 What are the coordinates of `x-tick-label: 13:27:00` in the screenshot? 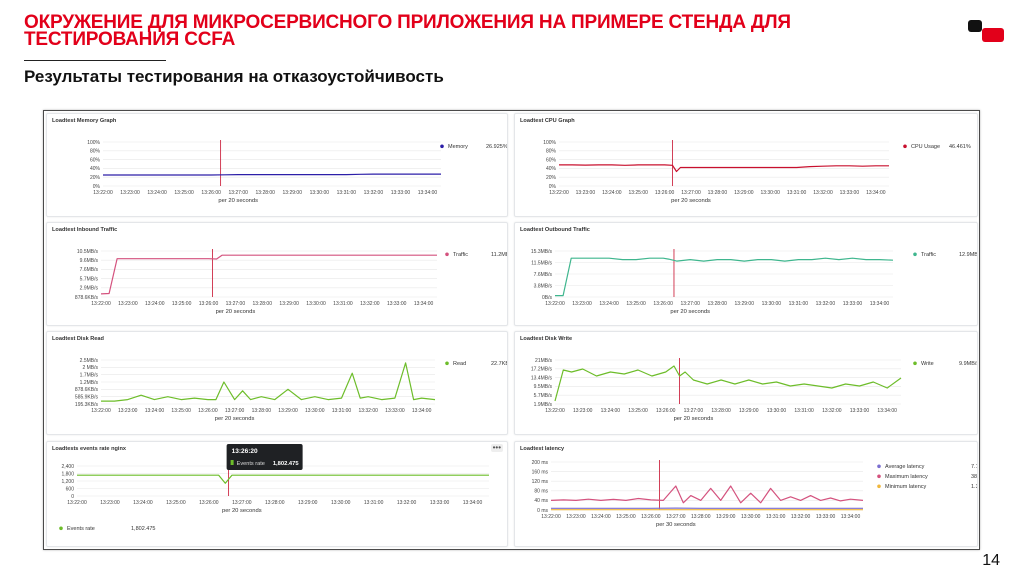 It's located at (242, 503).